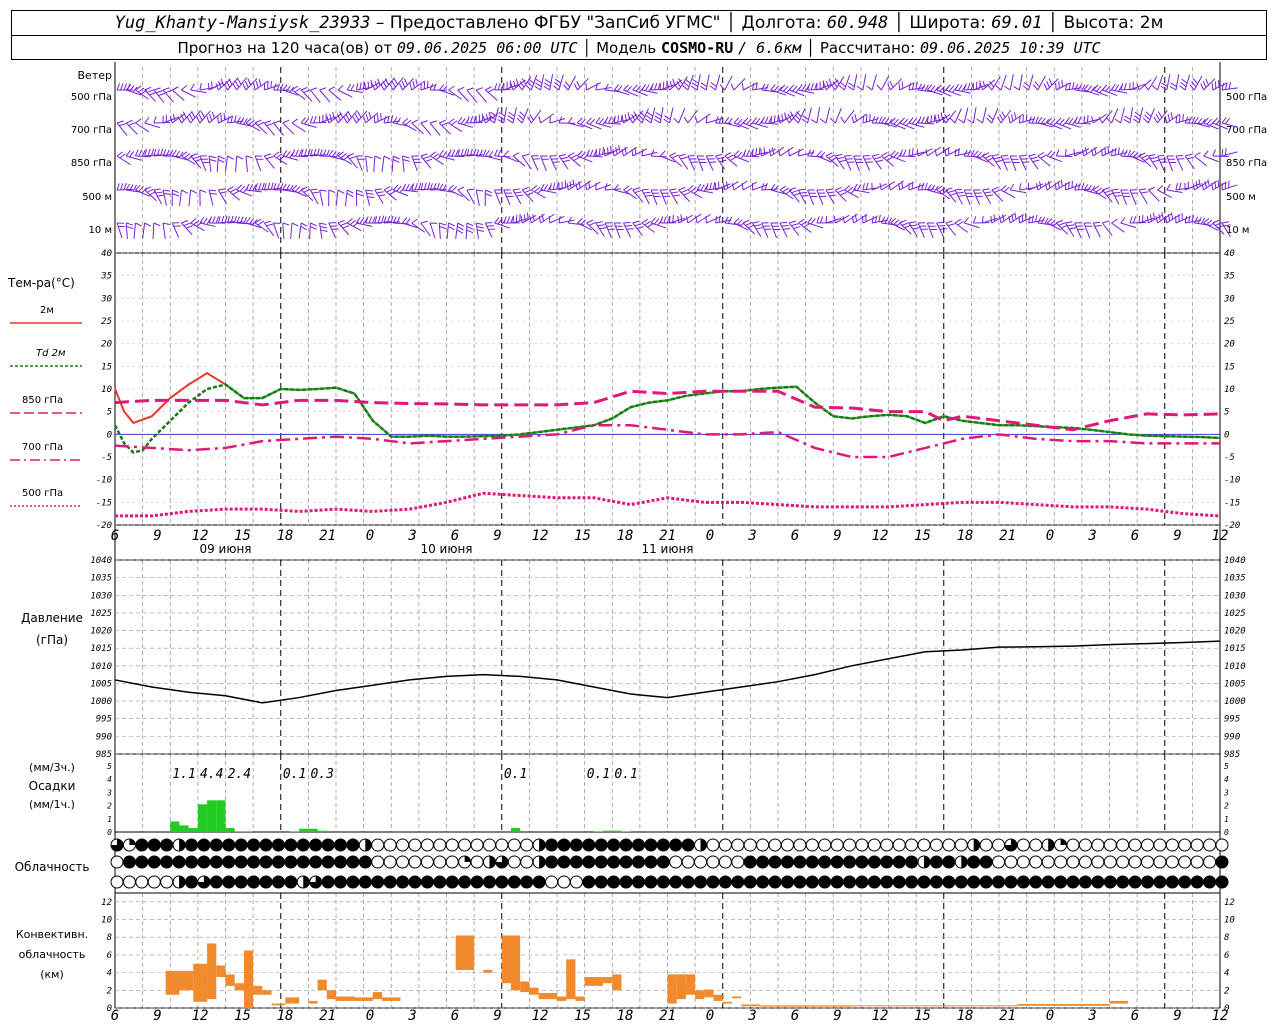 This screenshot has width=1280, height=1024. What do you see at coordinates (1007, 1016) in the screenshot?
I see `hour-tick-label: 21` at bounding box center [1007, 1016].